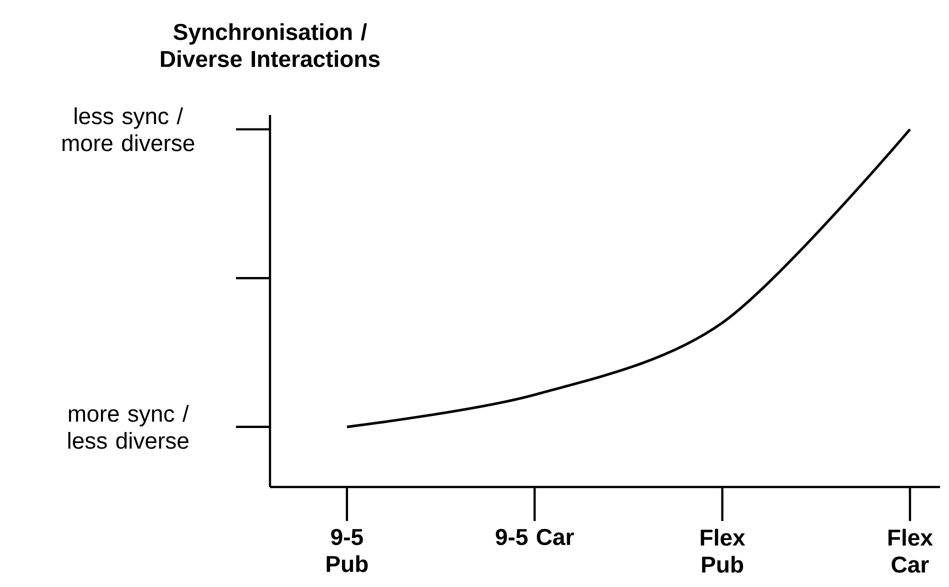 This screenshot has height=587, width=949. I want to click on y-axis-title: Synchronisation / Diverse Interactions, so click(270, 45).